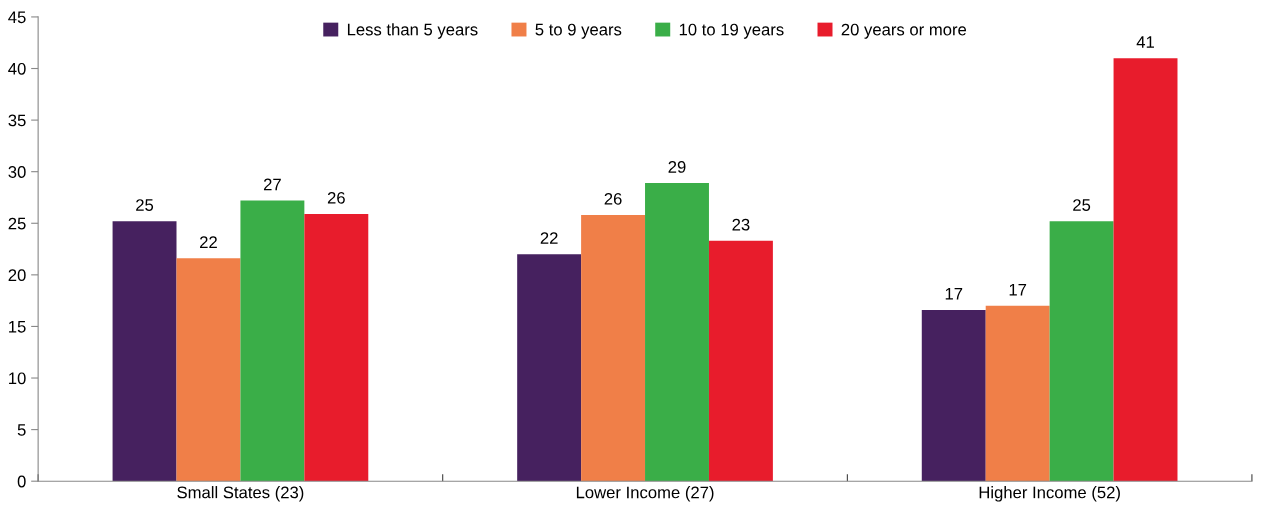 The image size is (1271, 513). What do you see at coordinates (17, 172) in the screenshot?
I see `y-tick-label: 30` at bounding box center [17, 172].